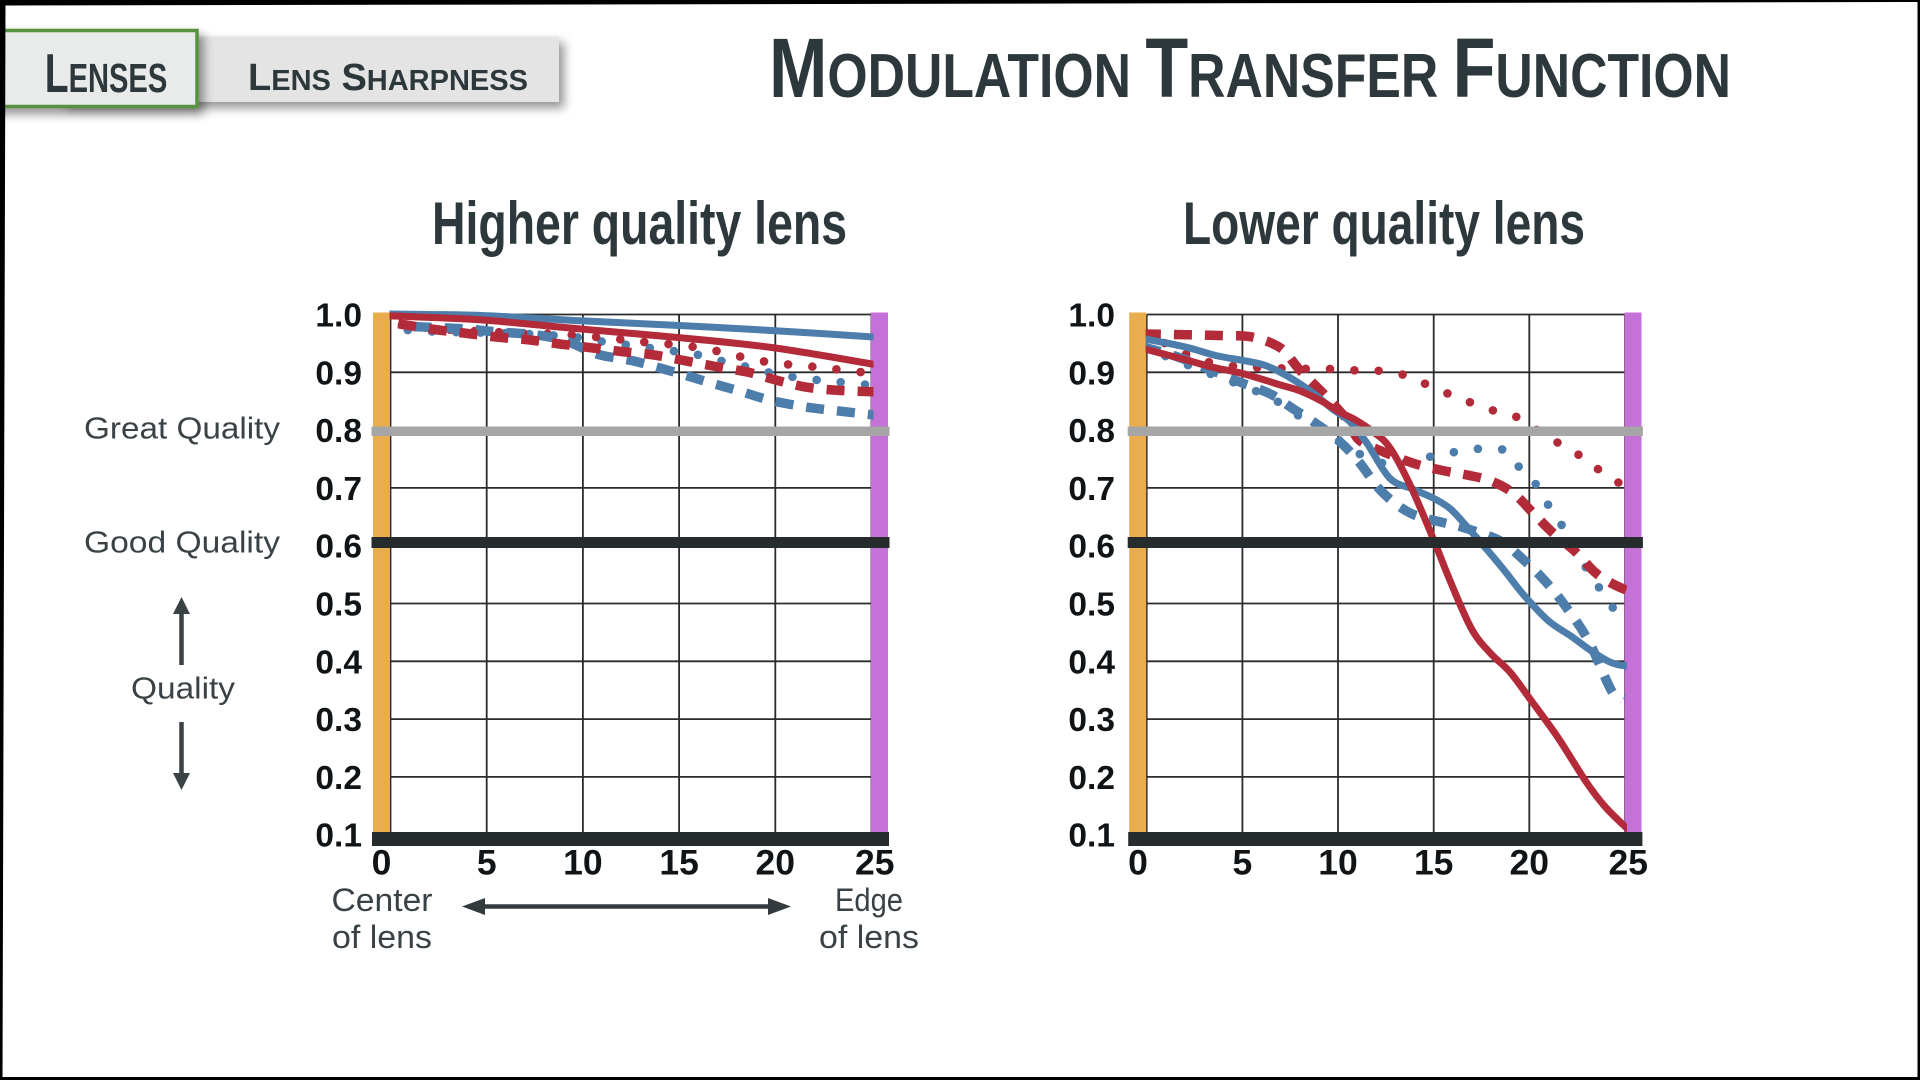  I want to click on svg-text: Center, so click(382, 900).